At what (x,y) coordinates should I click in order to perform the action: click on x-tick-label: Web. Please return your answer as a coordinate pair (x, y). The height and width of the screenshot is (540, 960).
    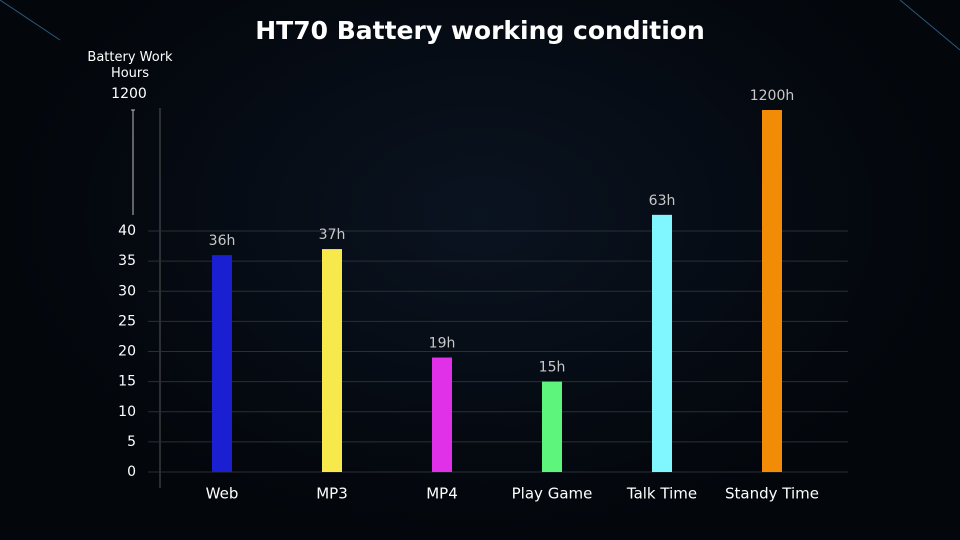
    Looking at the image, I should click on (222, 494).